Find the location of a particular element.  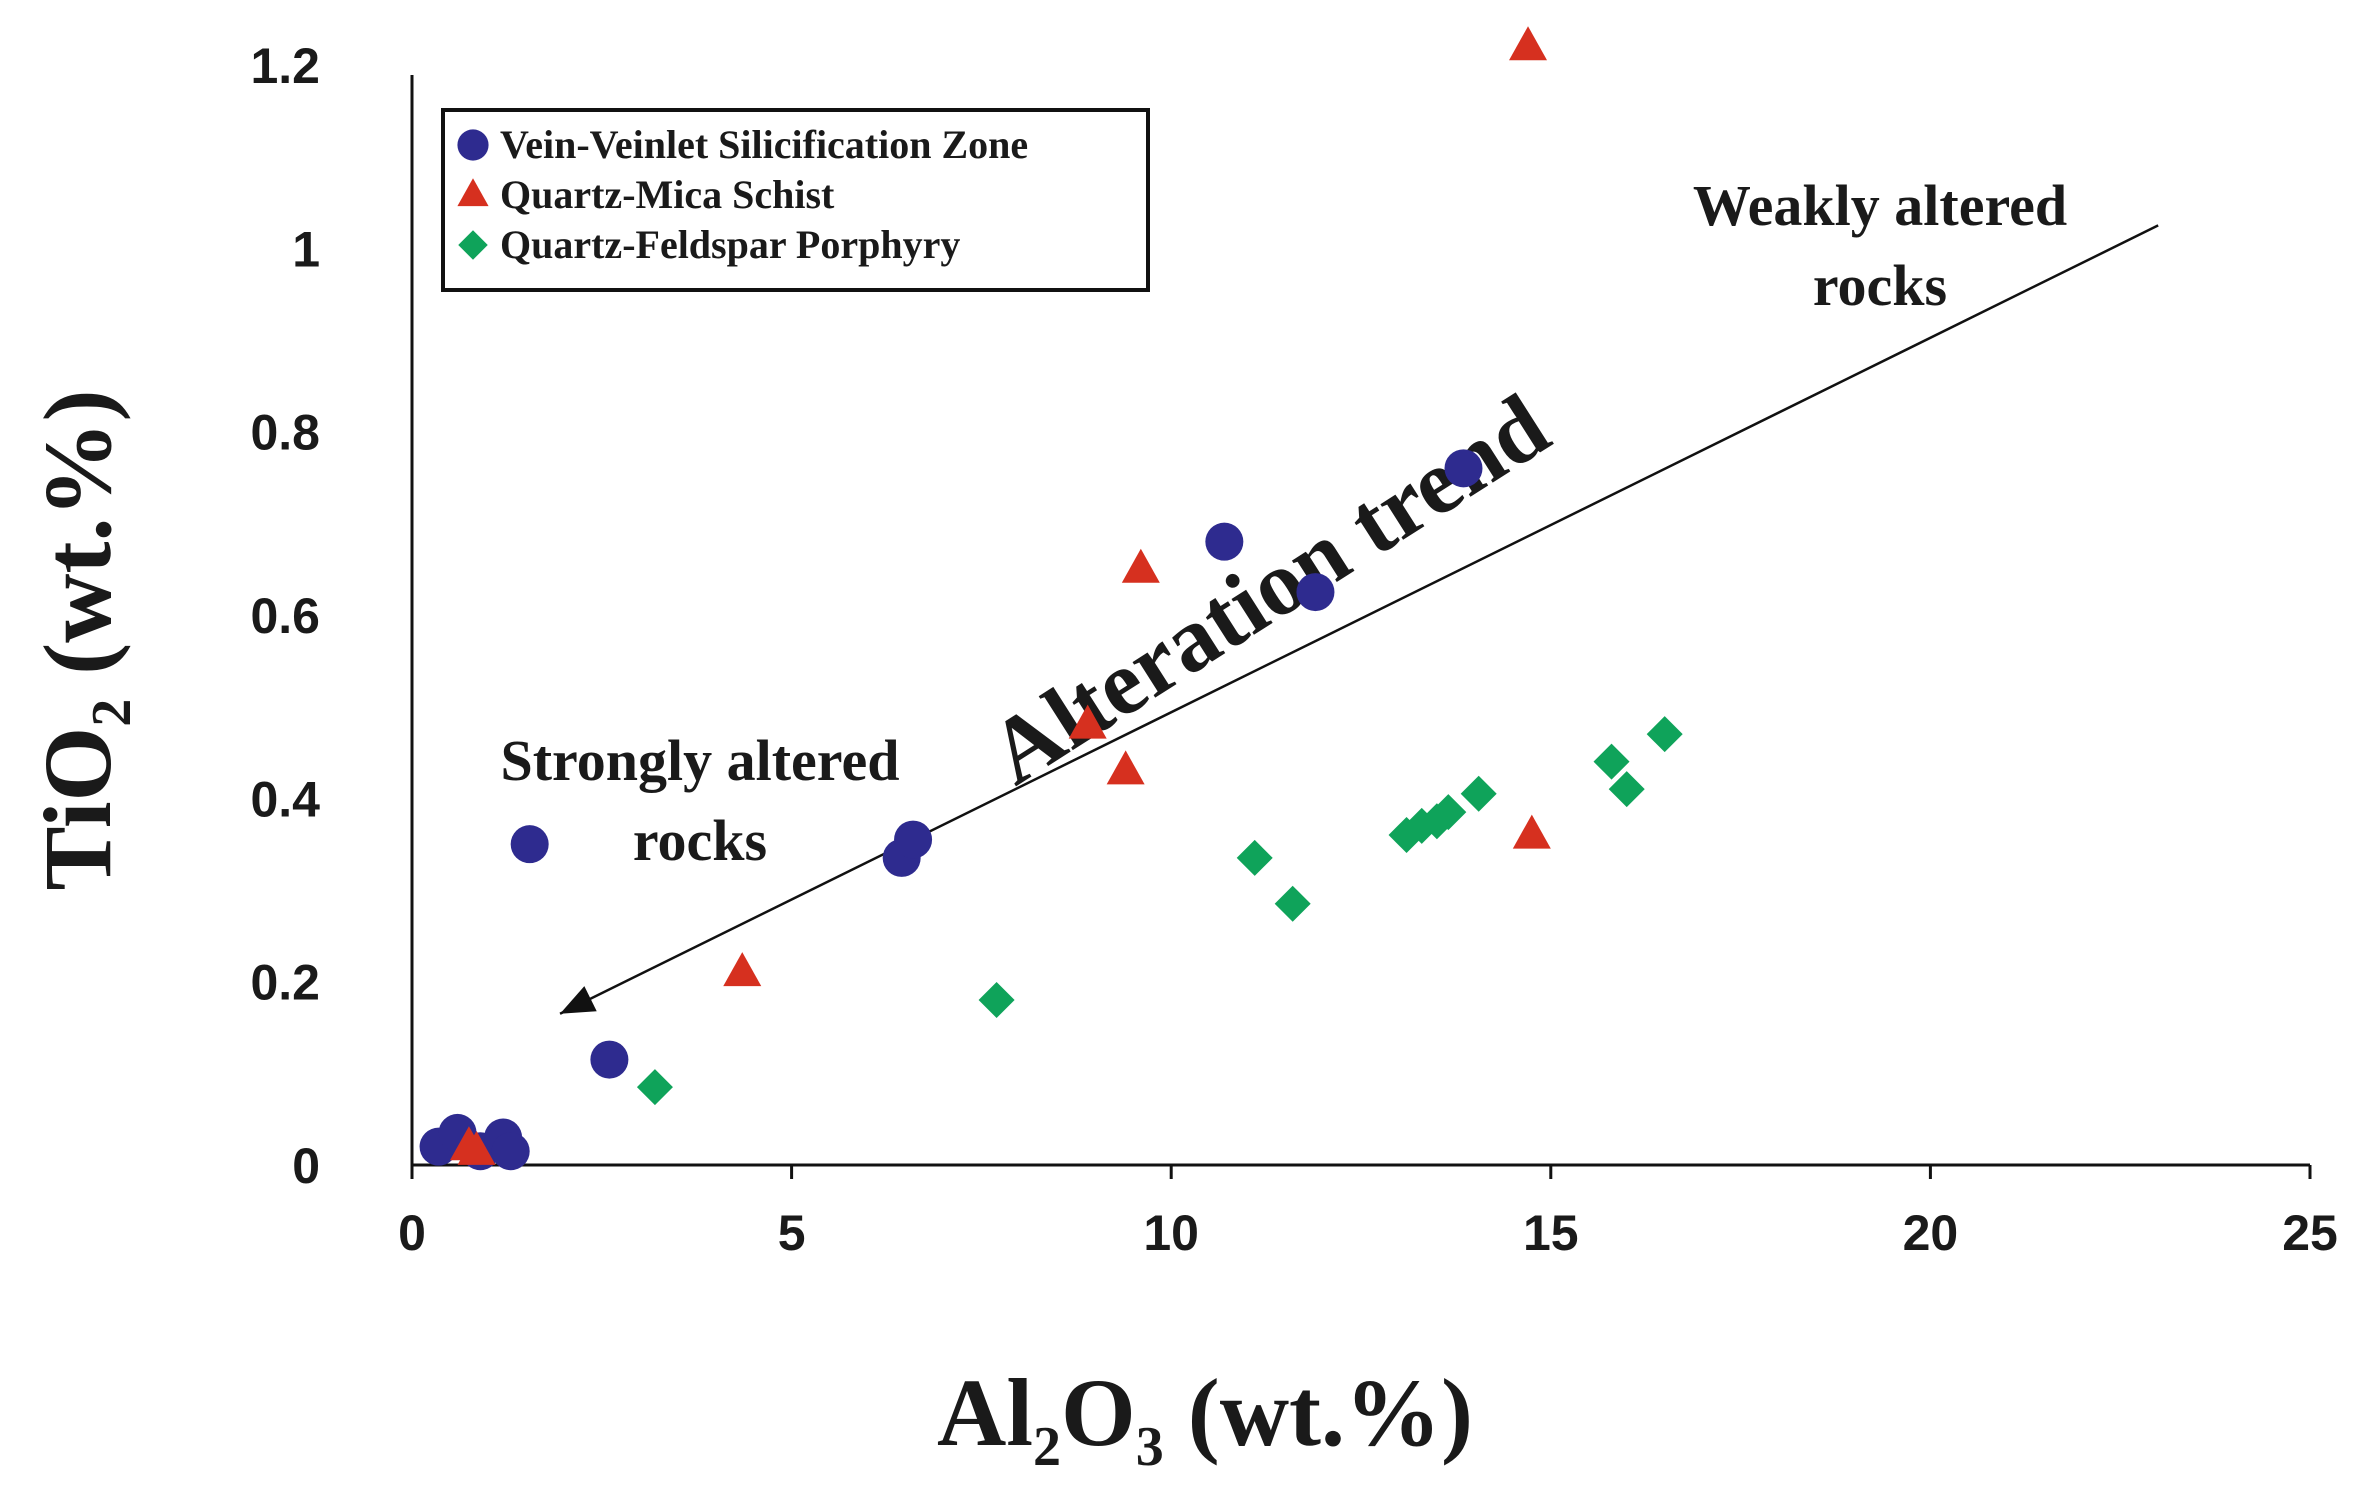

y-tick-label: 1 is located at coordinates (306, 249).